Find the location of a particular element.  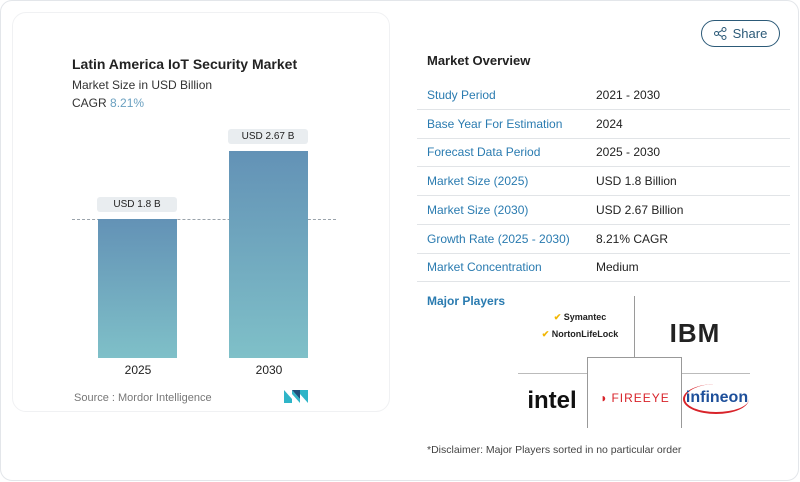

grid-divider is located at coordinates (634, 326).